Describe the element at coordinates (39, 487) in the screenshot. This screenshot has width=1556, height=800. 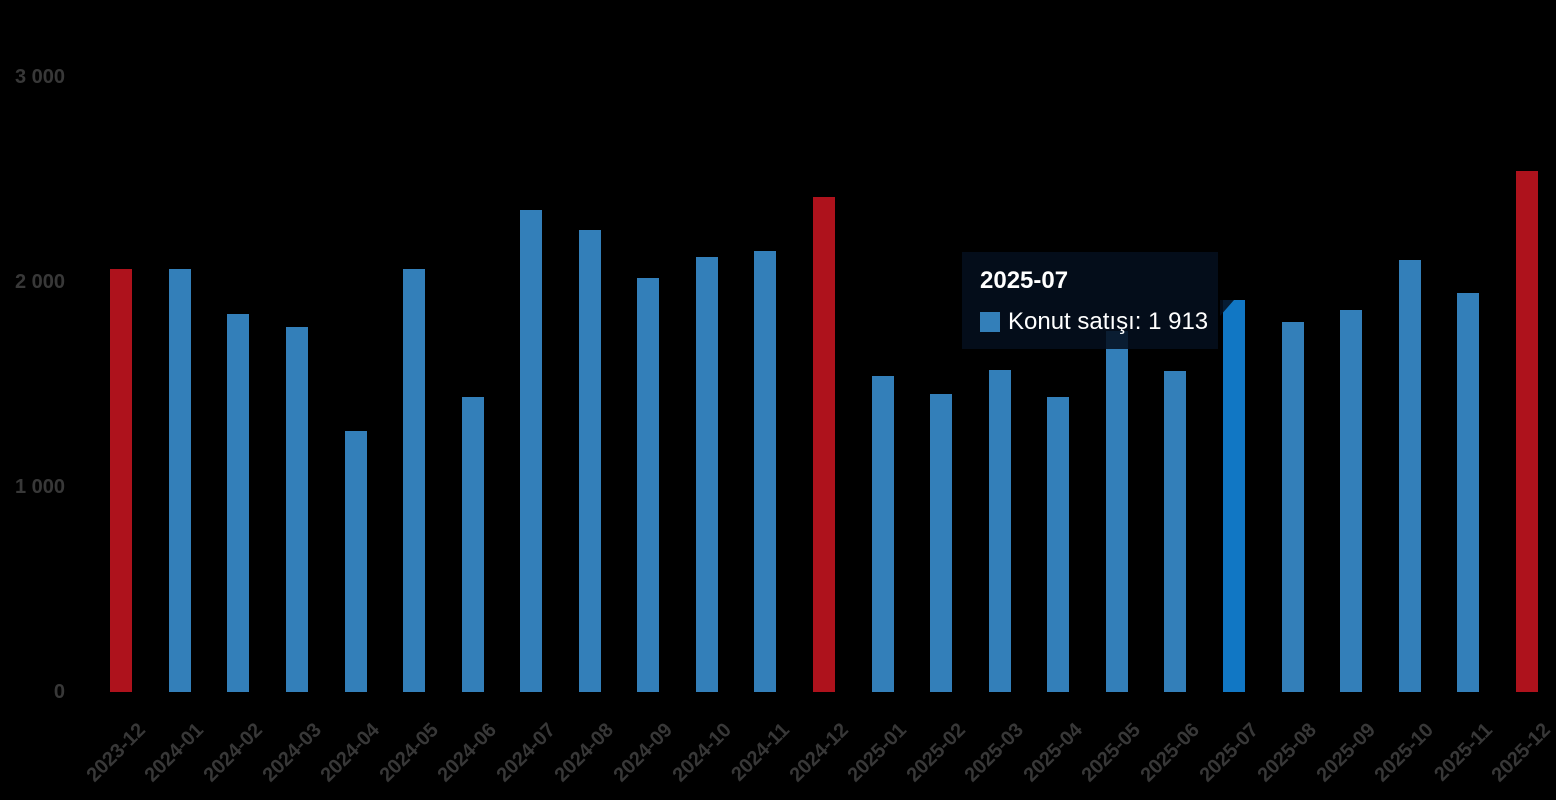
I see `y-axis-tick-label: 1 000` at that location.